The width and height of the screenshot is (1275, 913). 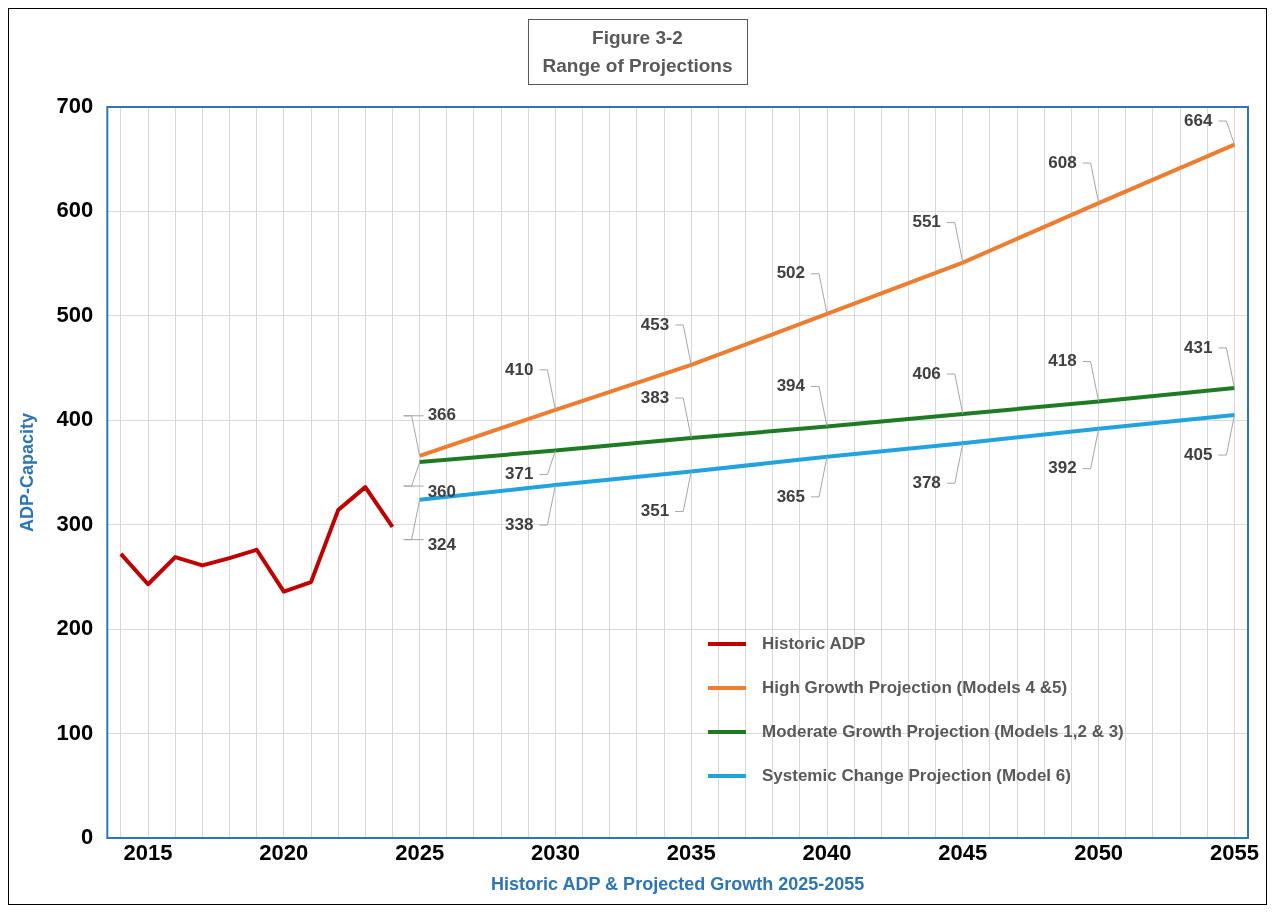 I want to click on x-tick-label: 2020, so click(x=284, y=853).